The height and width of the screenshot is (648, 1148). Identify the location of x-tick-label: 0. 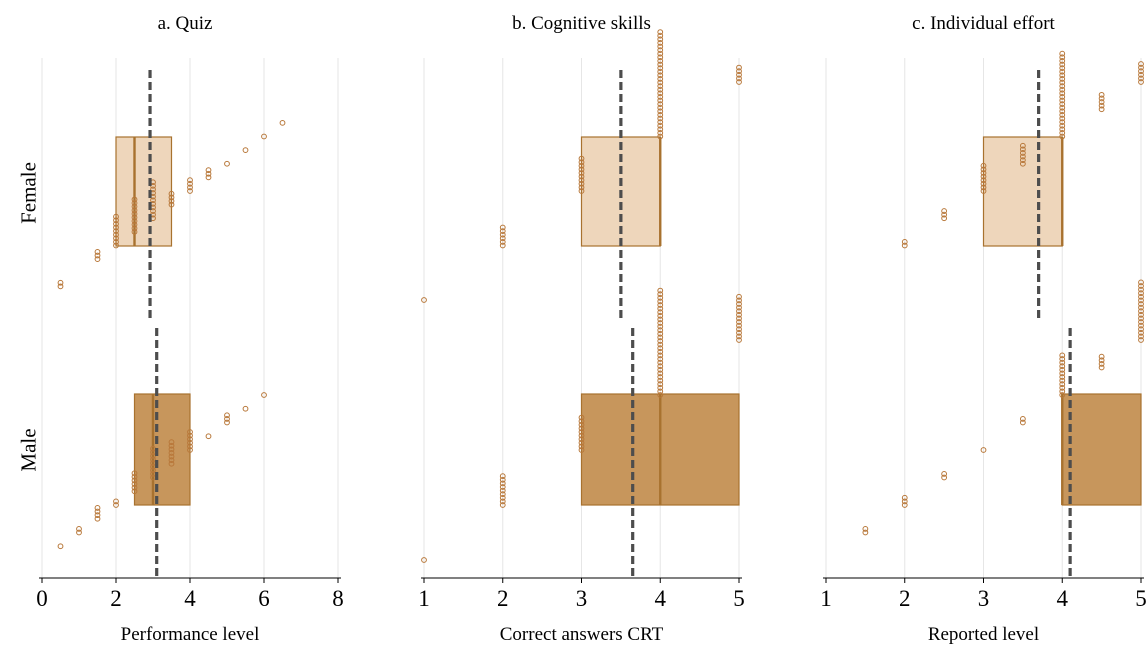
(42, 598).